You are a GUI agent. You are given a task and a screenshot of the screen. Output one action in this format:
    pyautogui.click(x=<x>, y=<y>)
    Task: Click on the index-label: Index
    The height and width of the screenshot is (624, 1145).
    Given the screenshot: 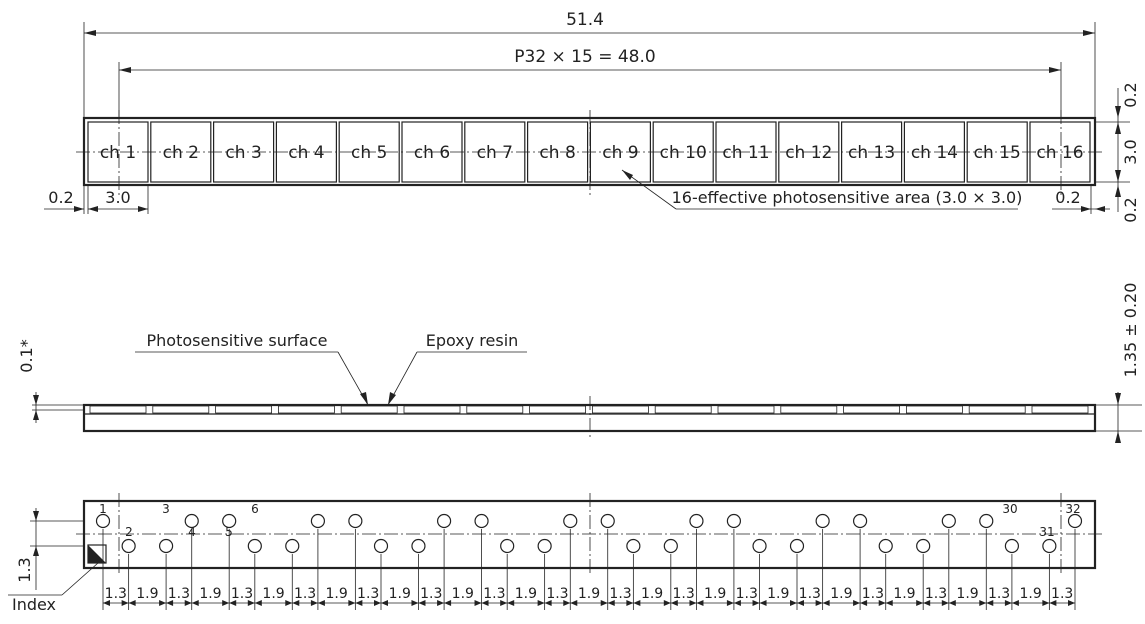 What is the action you would take?
    pyautogui.click(x=34, y=604)
    